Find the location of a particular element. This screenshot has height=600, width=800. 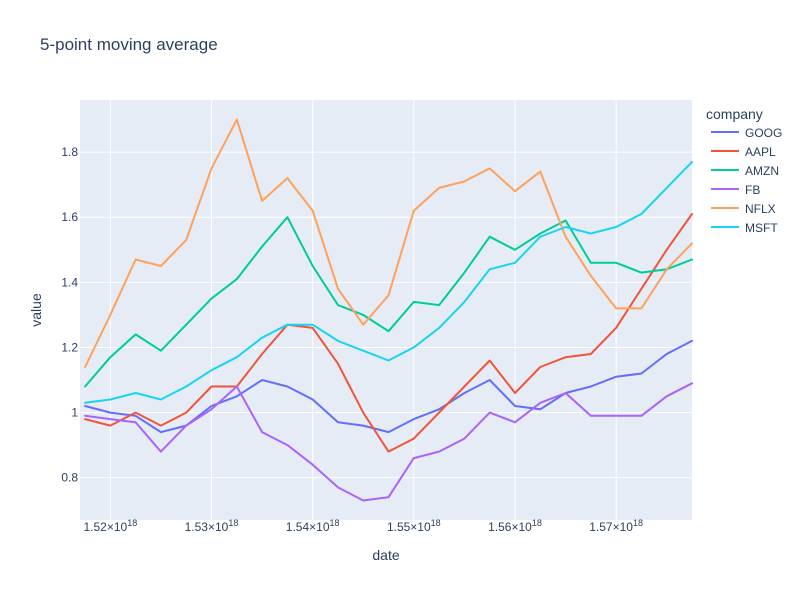

x-tick-label: 1.56×10¹⁸ is located at coordinates (515, 526).